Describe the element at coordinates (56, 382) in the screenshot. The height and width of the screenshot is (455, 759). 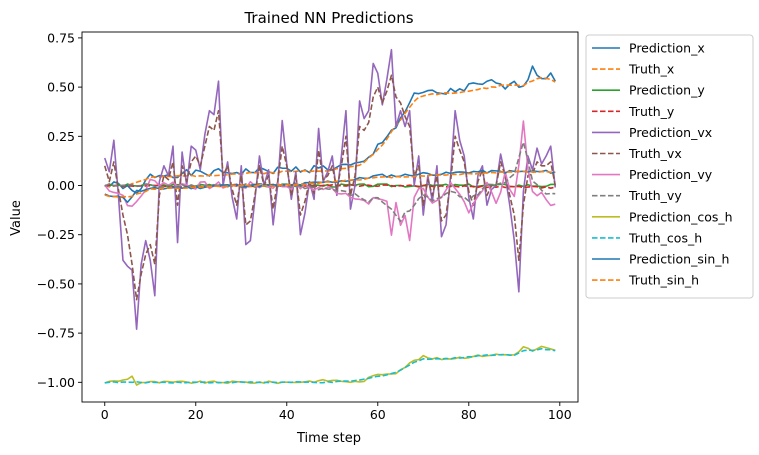
I see `y-tick-label: −1.00` at that location.